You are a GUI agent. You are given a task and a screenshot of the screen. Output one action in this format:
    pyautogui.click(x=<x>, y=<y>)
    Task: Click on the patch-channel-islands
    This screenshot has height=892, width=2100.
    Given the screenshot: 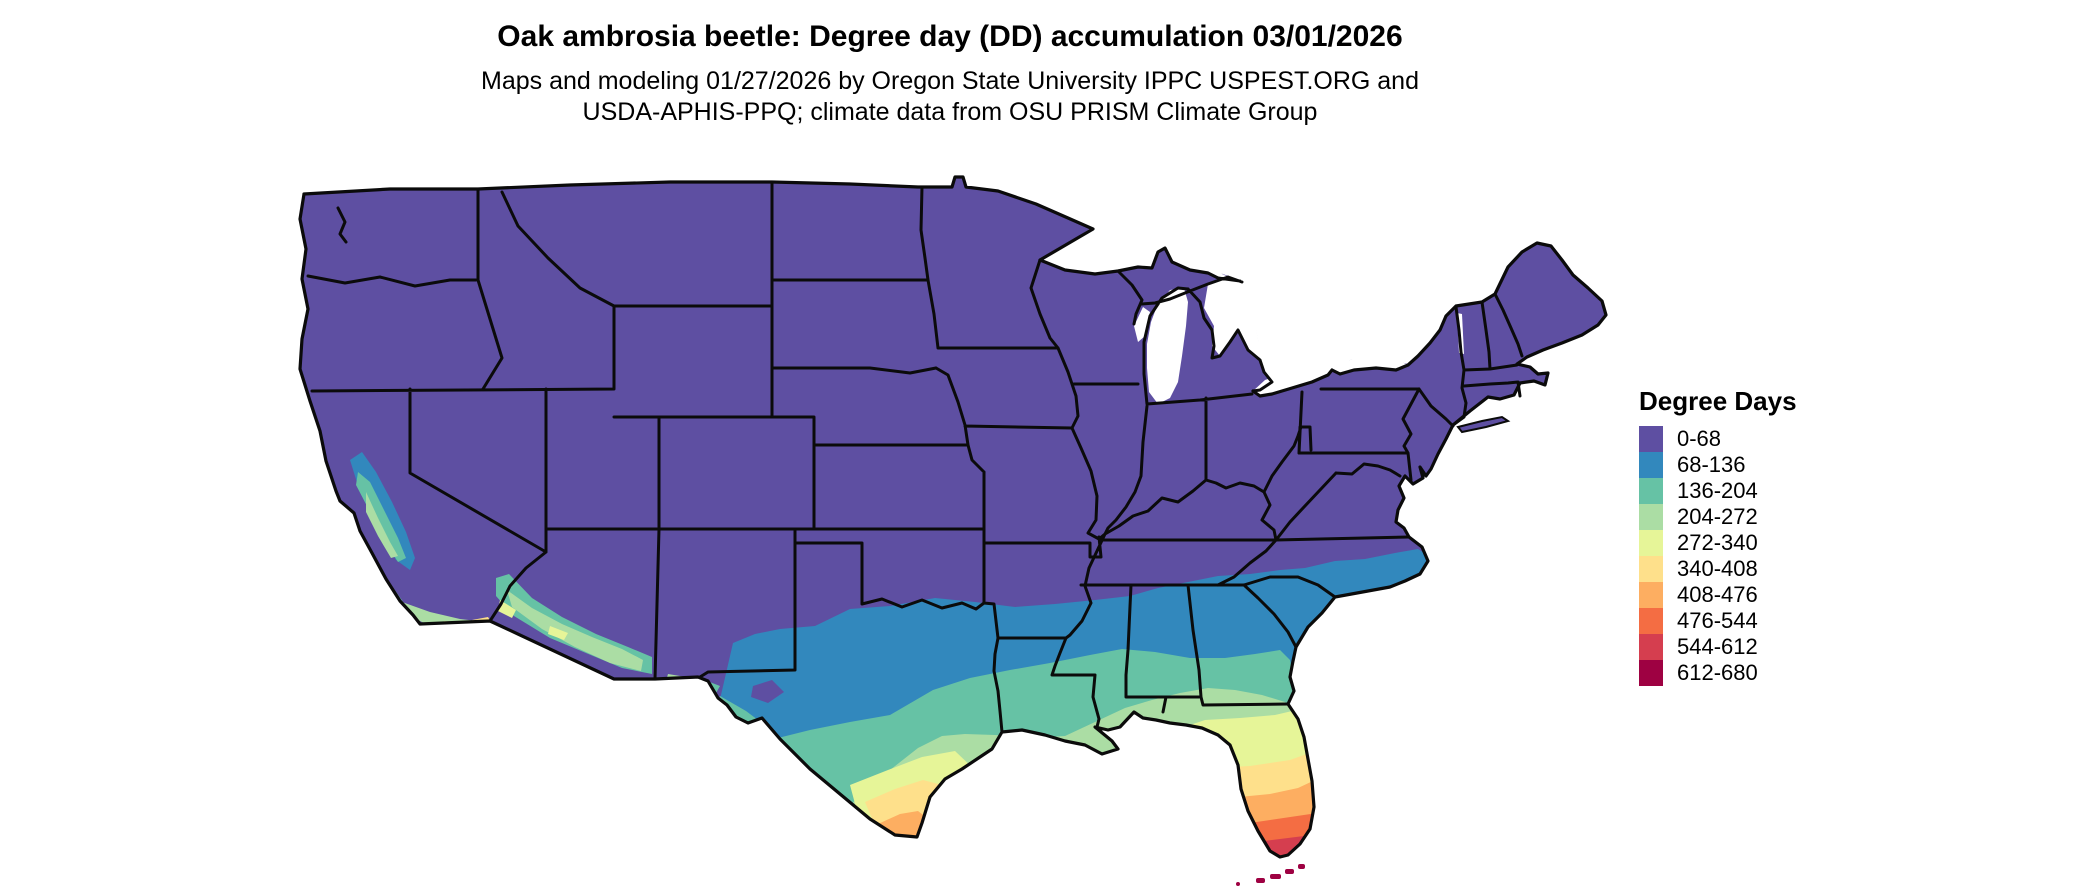 What is the action you would take?
    pyautogui.click(x=362, y=595)
    